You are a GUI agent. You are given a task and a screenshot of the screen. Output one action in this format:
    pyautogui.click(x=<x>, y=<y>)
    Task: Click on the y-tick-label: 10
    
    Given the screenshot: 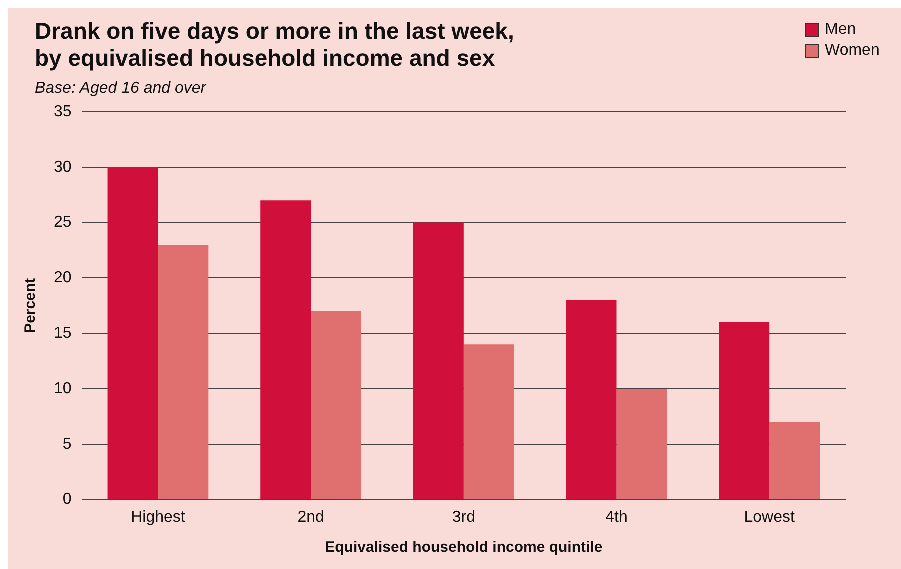 What is the action you would take?
    pyautogui.click(x=63, y=389)
    